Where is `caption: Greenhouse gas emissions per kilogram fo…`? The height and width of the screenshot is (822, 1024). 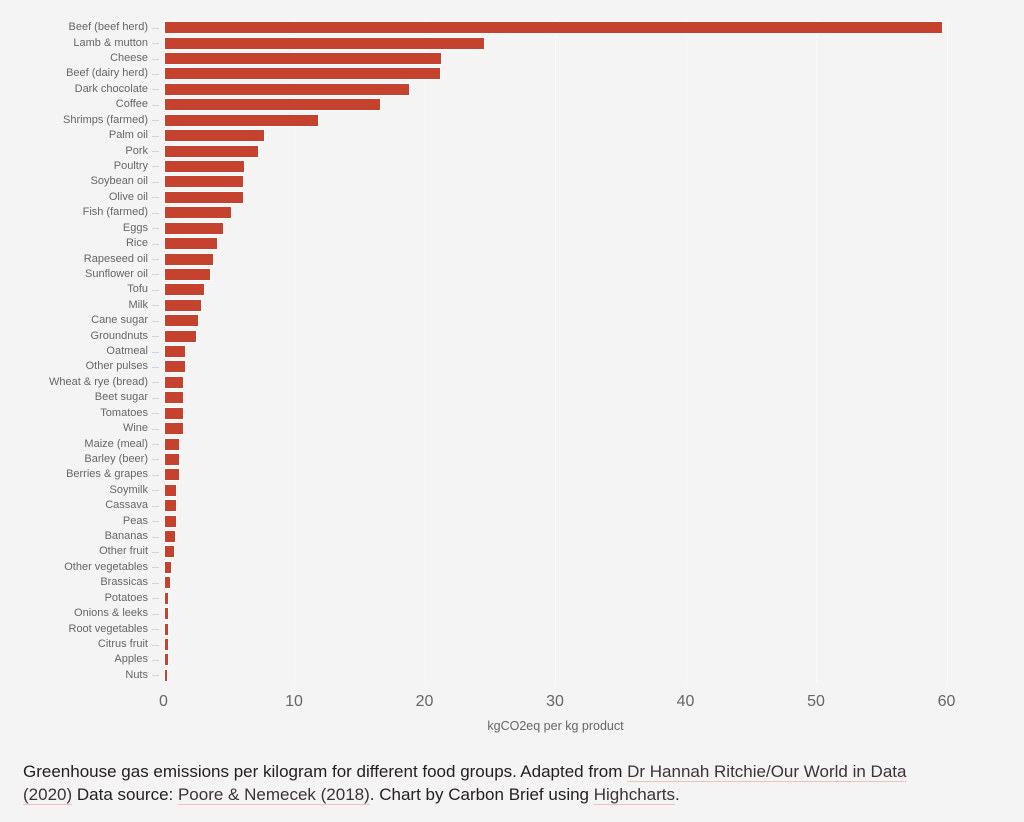 caption: Greenhouse gas emissions per kilogram fo… is located at coordinates (523, 783).